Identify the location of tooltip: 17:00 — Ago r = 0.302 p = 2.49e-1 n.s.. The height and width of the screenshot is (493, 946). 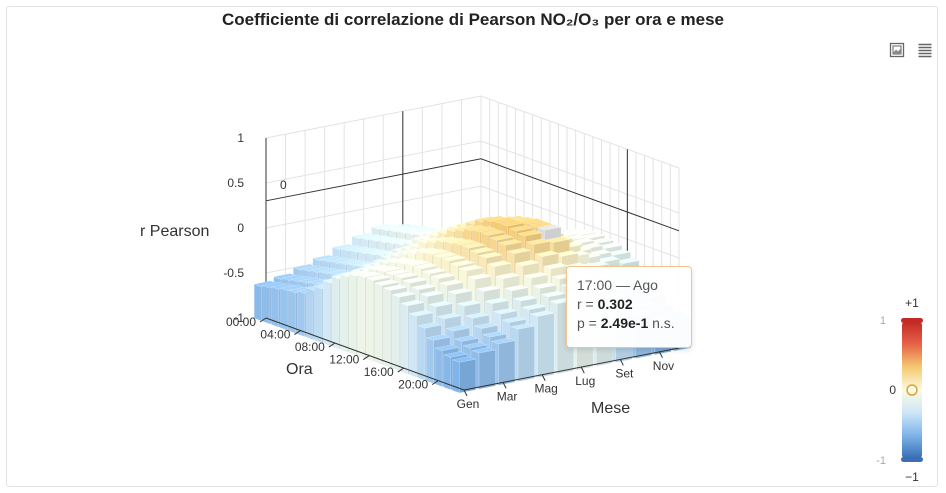
(629, 307).